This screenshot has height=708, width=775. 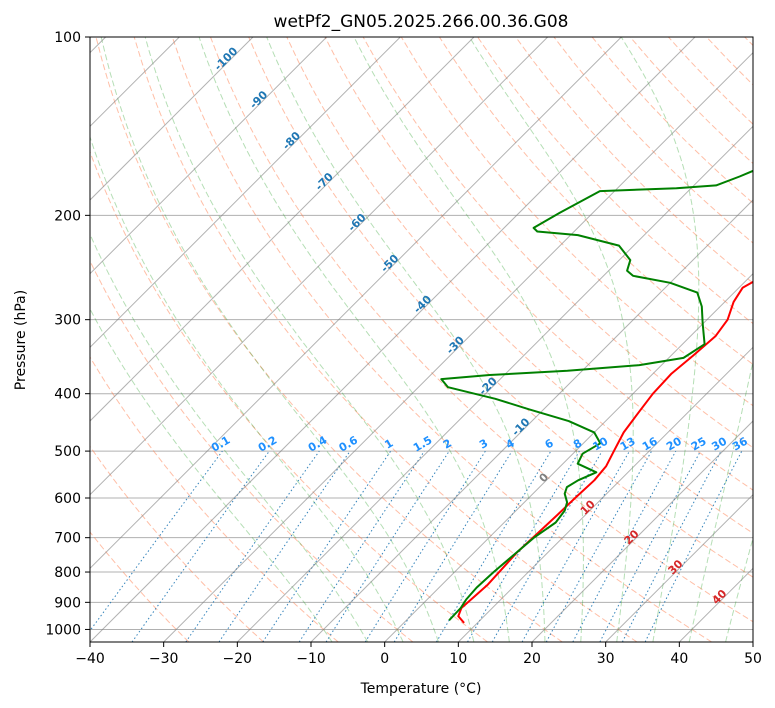 I want to click on y-tick-label: 800, so click(x=67, y=573).